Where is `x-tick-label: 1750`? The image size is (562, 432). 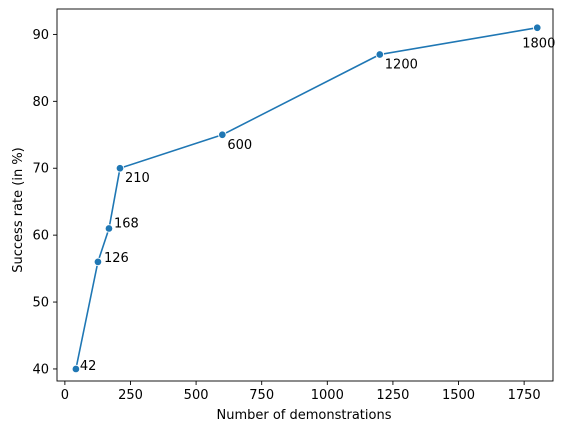 x-tick-label: 1750 is located at coordinates (524, 395).